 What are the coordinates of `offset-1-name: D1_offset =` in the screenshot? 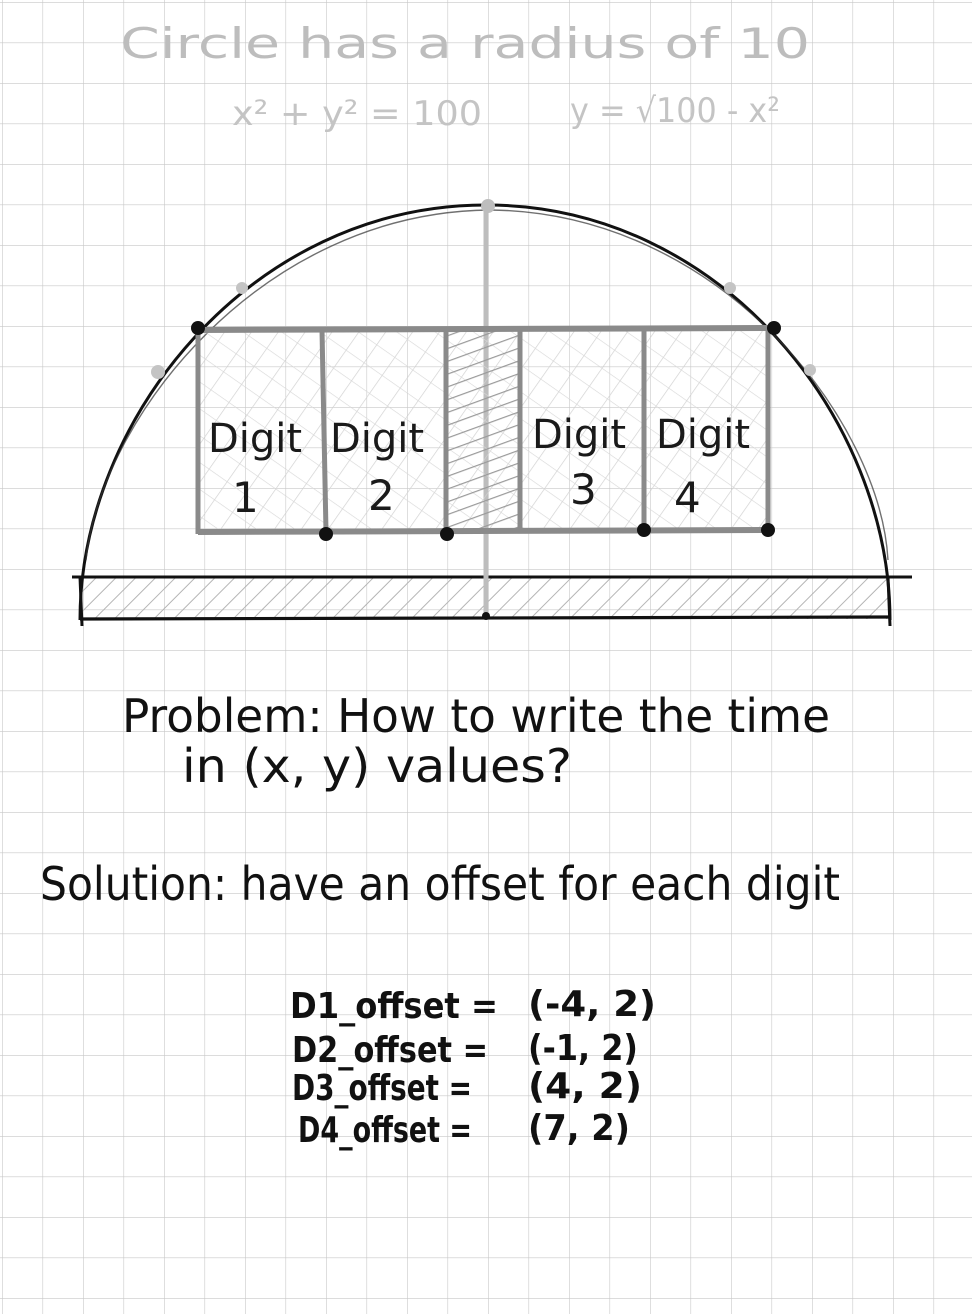 It's located at (394, 1006).